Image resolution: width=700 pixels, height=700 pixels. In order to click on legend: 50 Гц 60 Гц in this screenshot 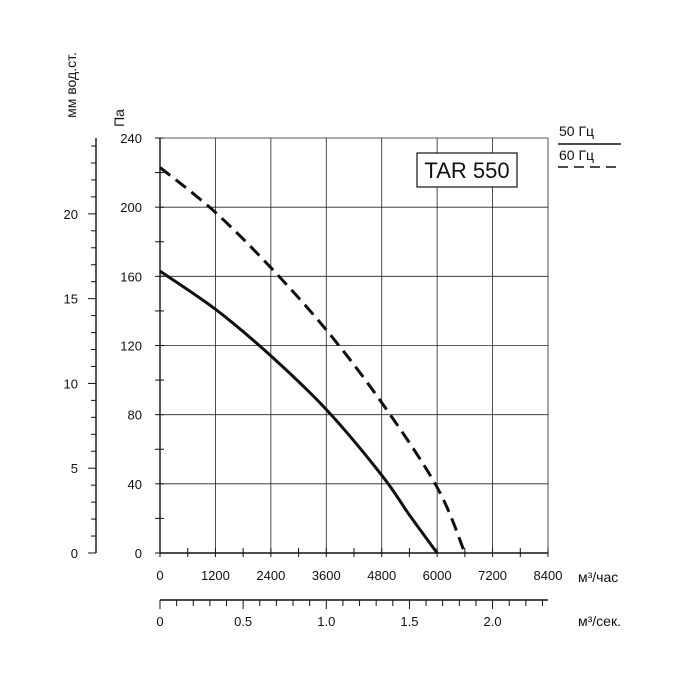, I will do `click(589, 145)`.